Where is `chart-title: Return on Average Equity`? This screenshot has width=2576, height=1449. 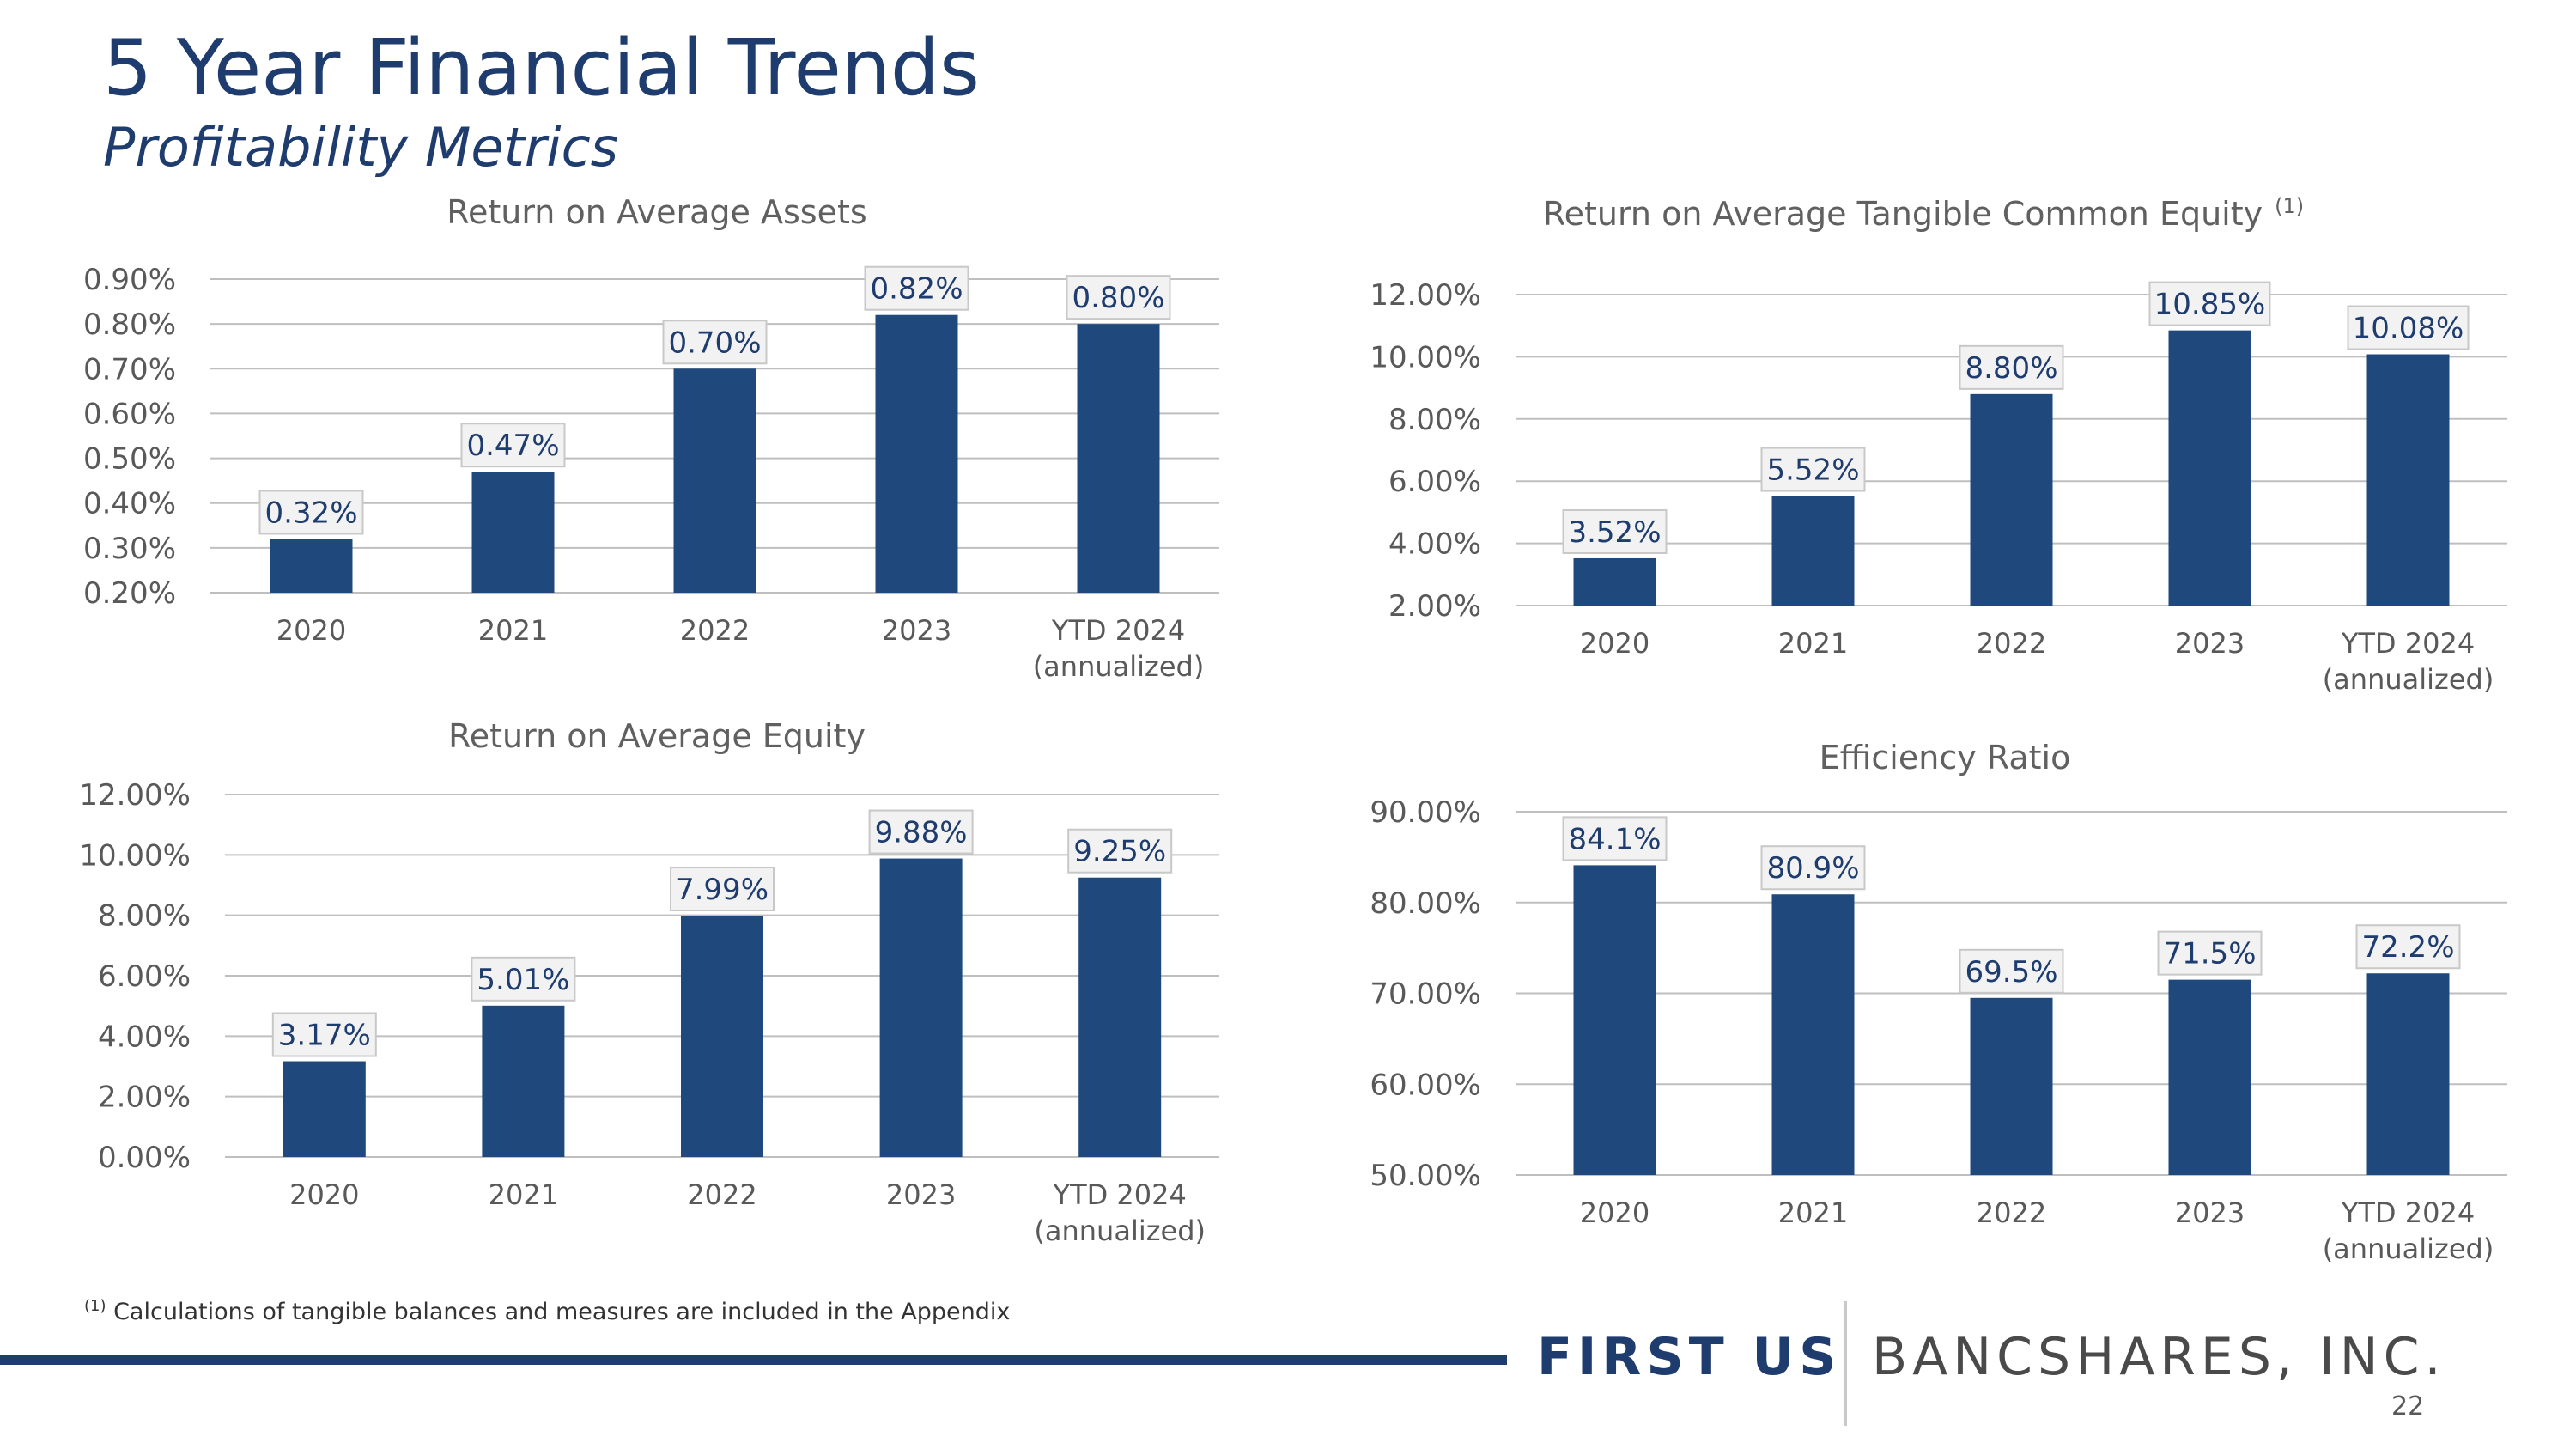
chart-title: Return on Average Equity is located at coordinates (657, 736).